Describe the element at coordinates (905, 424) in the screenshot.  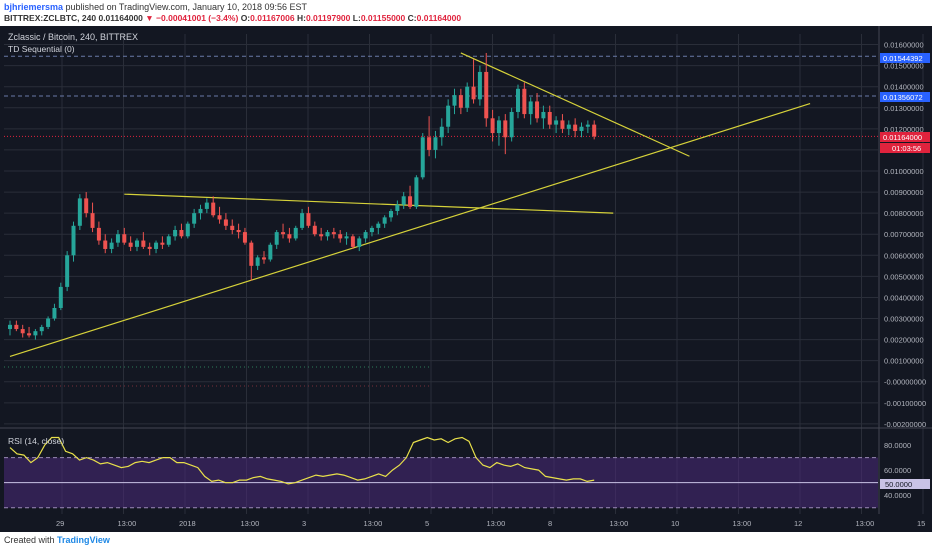
I see `price-tick-label: -0.00200000` at that location.